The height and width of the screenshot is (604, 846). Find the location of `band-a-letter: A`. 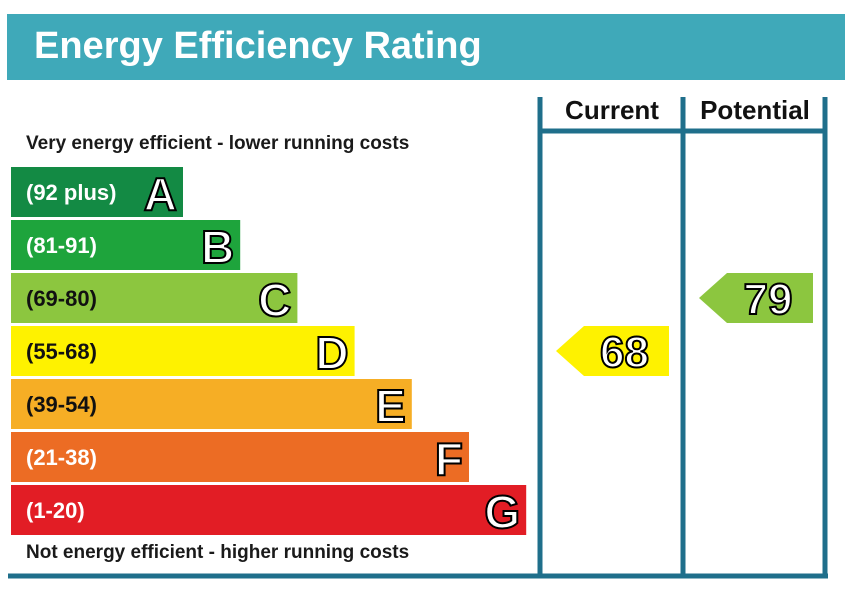

band-a-letter: A is located at coordinates (160, 194).